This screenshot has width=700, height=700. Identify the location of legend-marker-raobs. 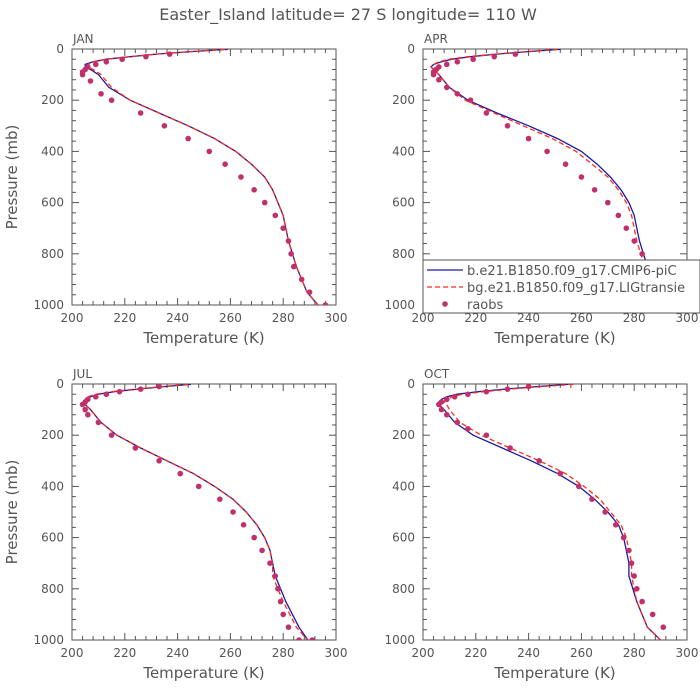
(445, 304).